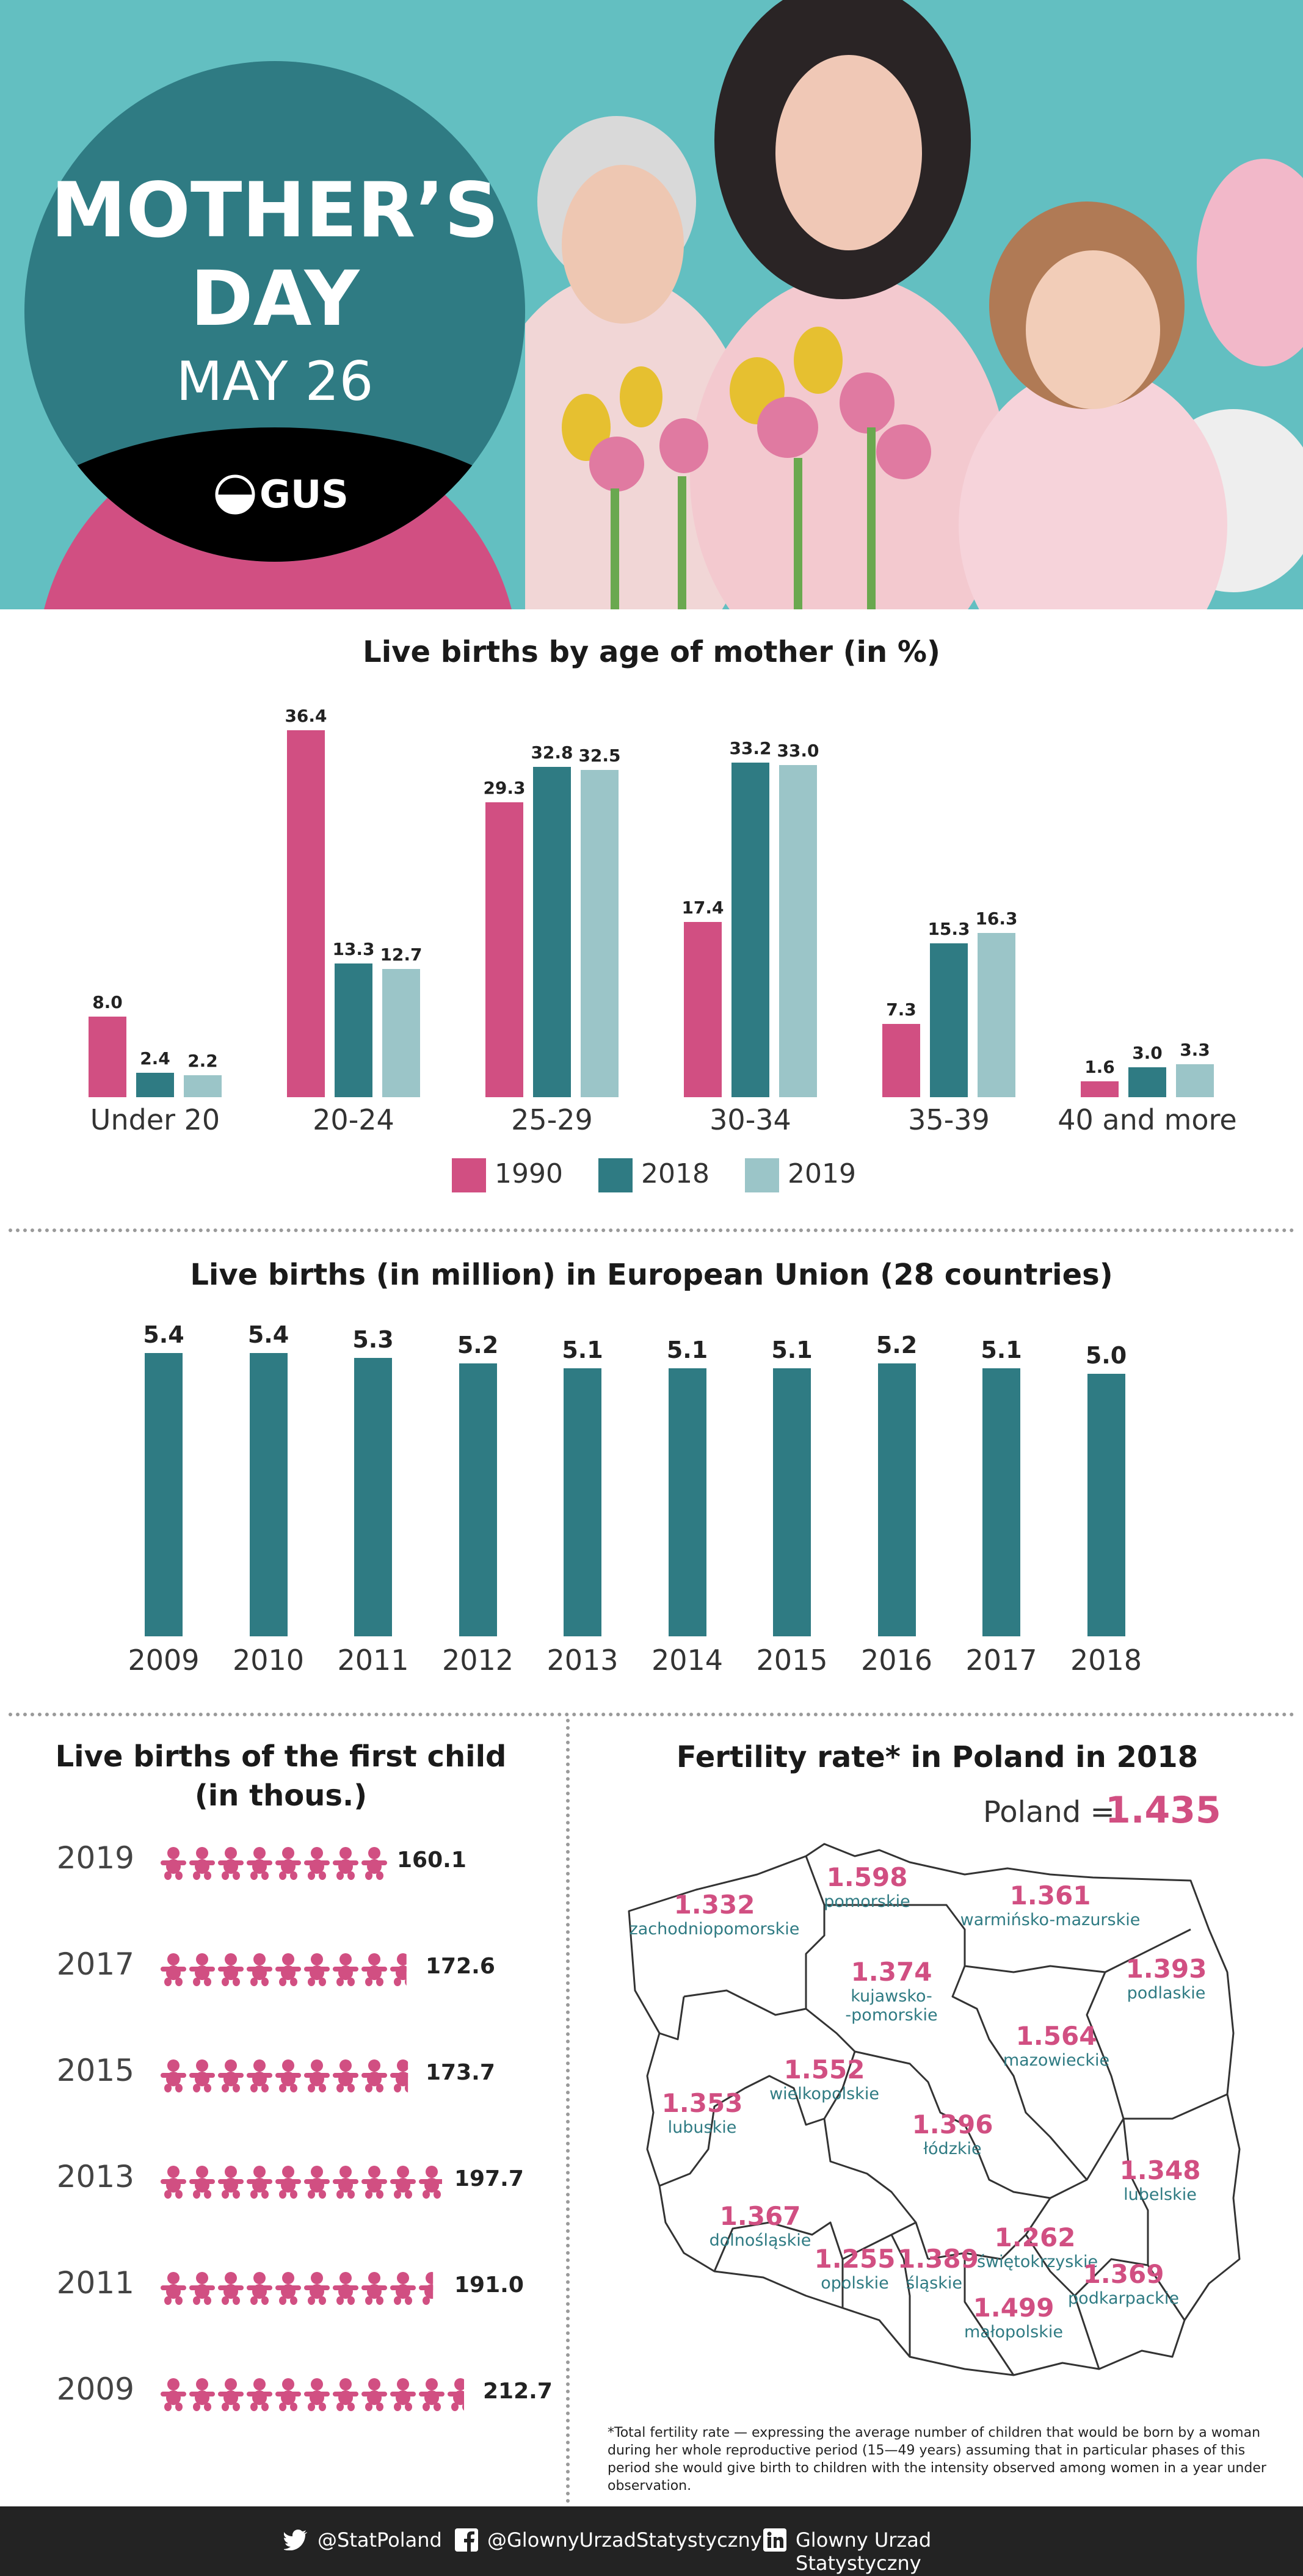  What do you see at coordinates (891, 1972) in the screenshot?
I see `region-value: 1.374` at bounding box center [891, 1972].